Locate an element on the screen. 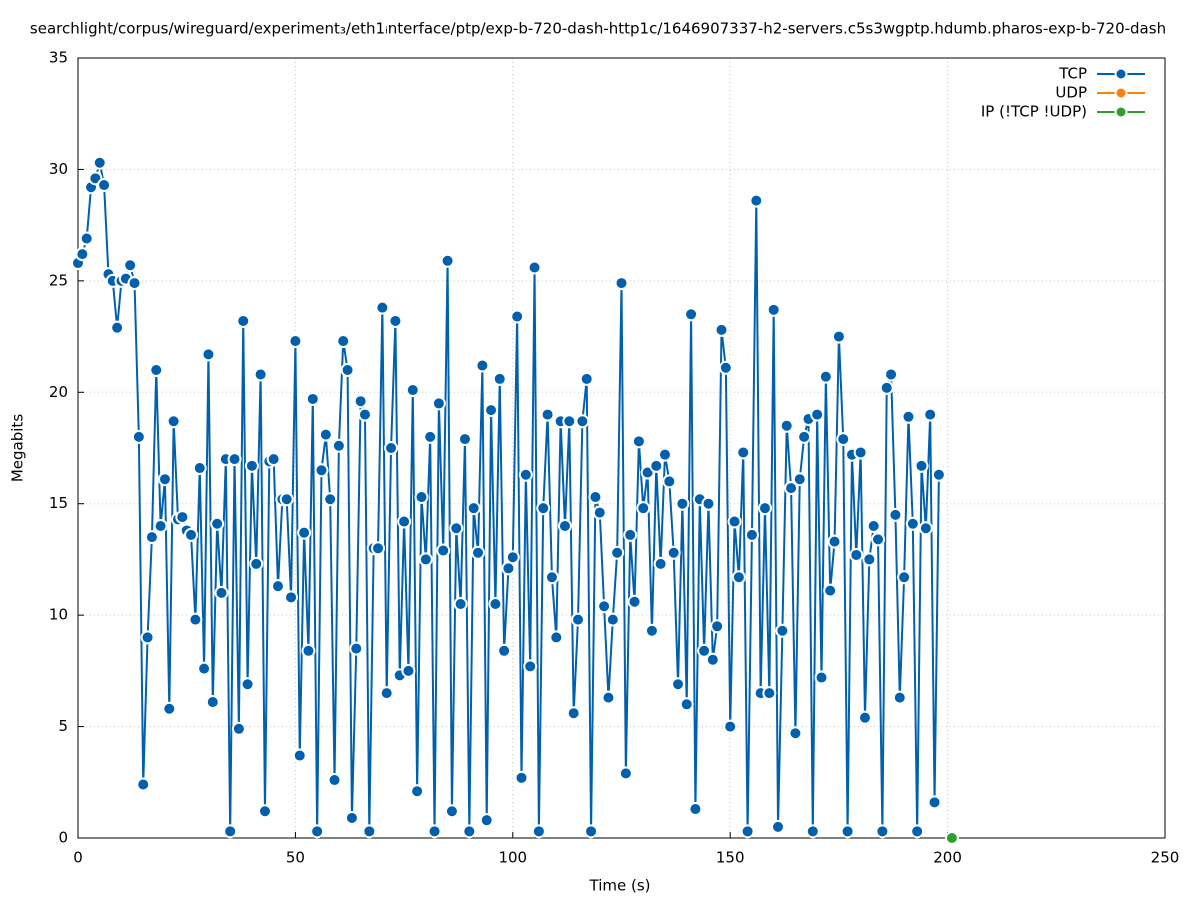  y-tick-label: 5 is located at coordinates (63, 726).